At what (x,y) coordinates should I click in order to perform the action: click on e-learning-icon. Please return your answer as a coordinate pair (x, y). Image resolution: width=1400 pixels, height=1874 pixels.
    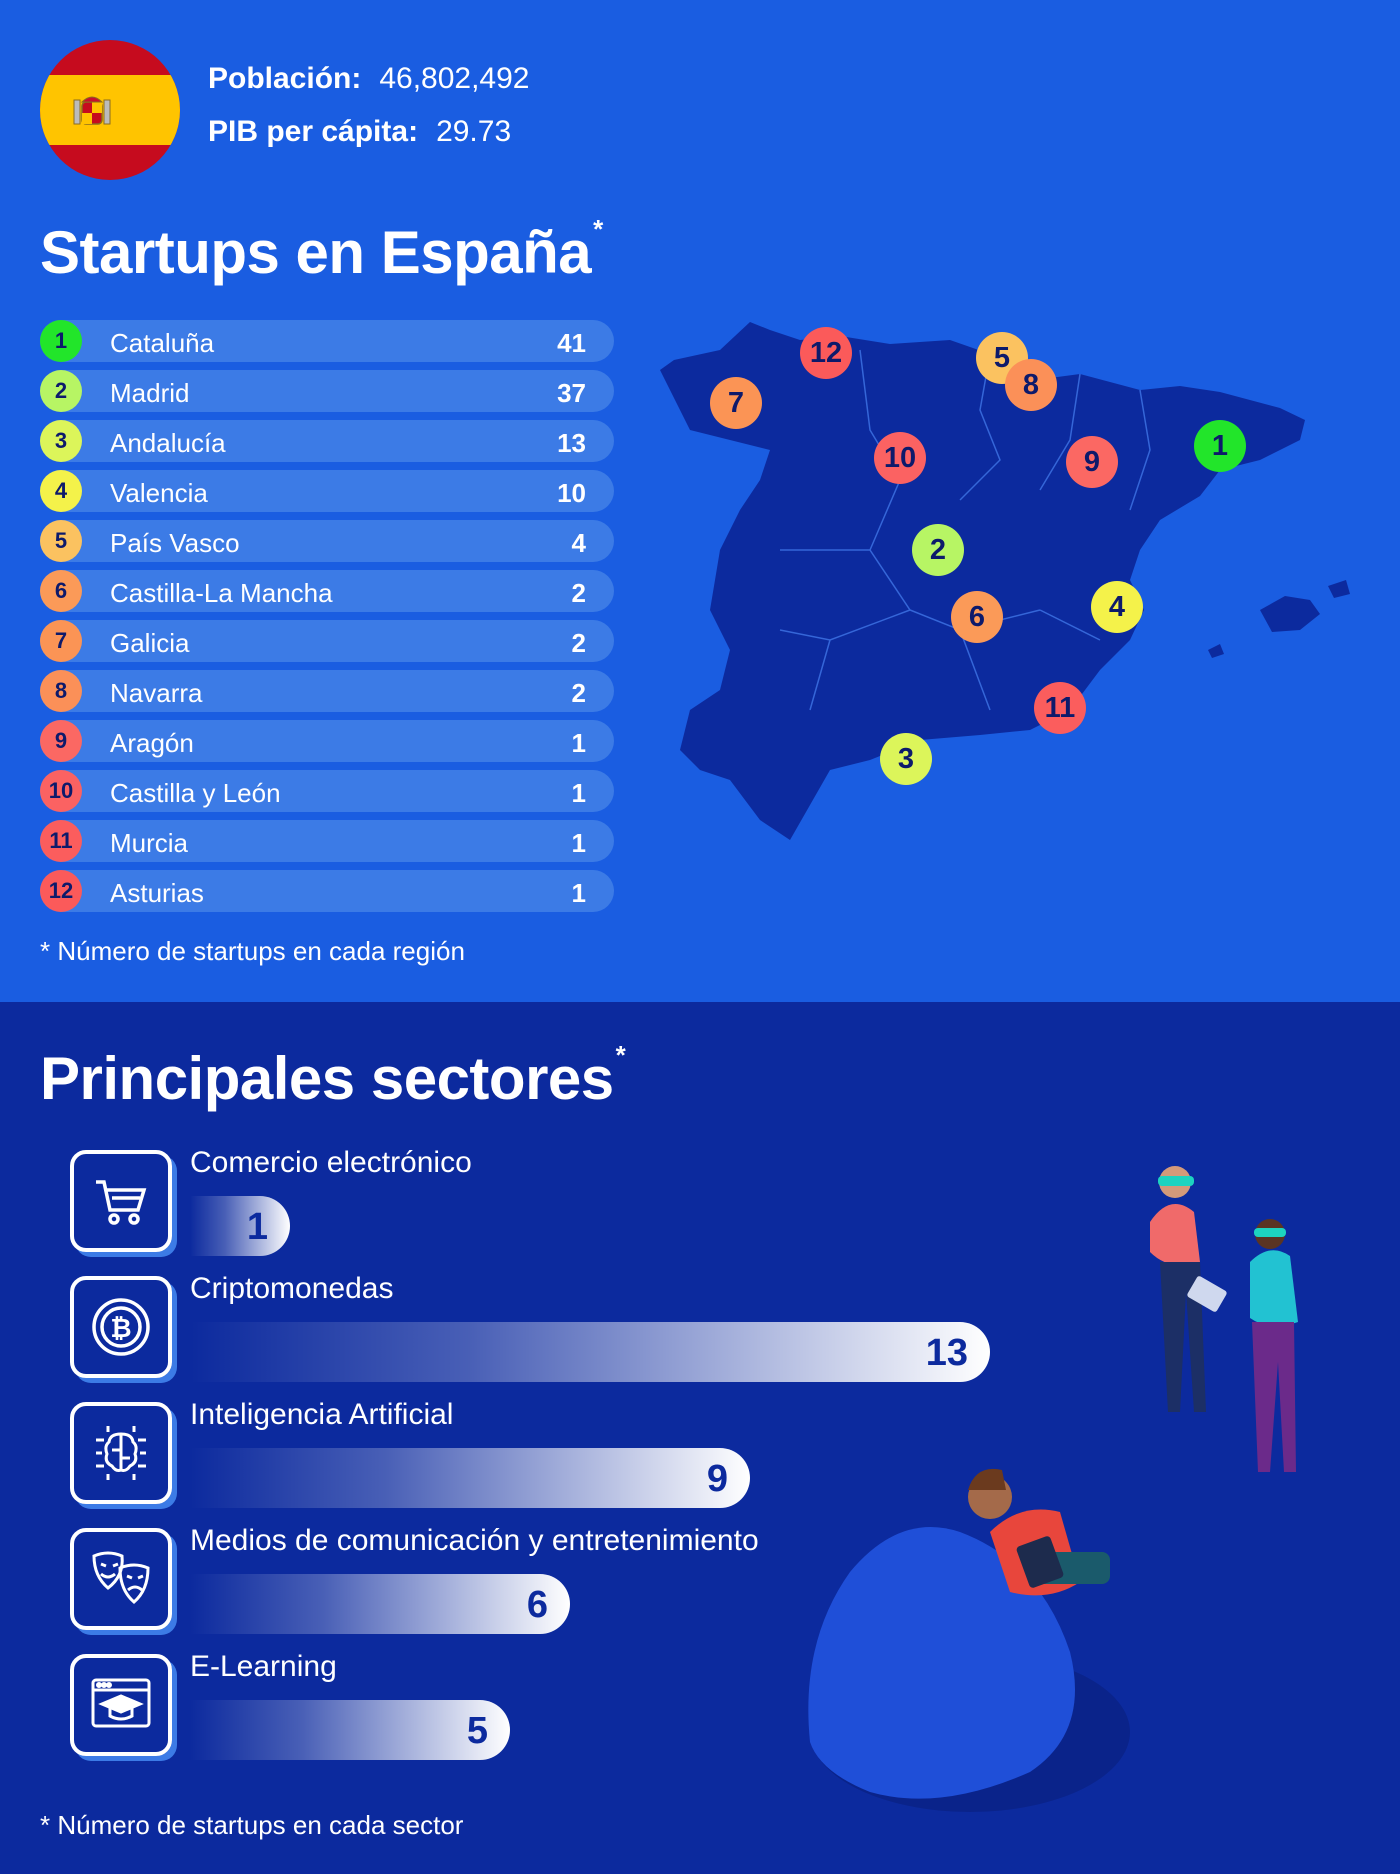
    Looking at the image, I should click on (121, 1705).